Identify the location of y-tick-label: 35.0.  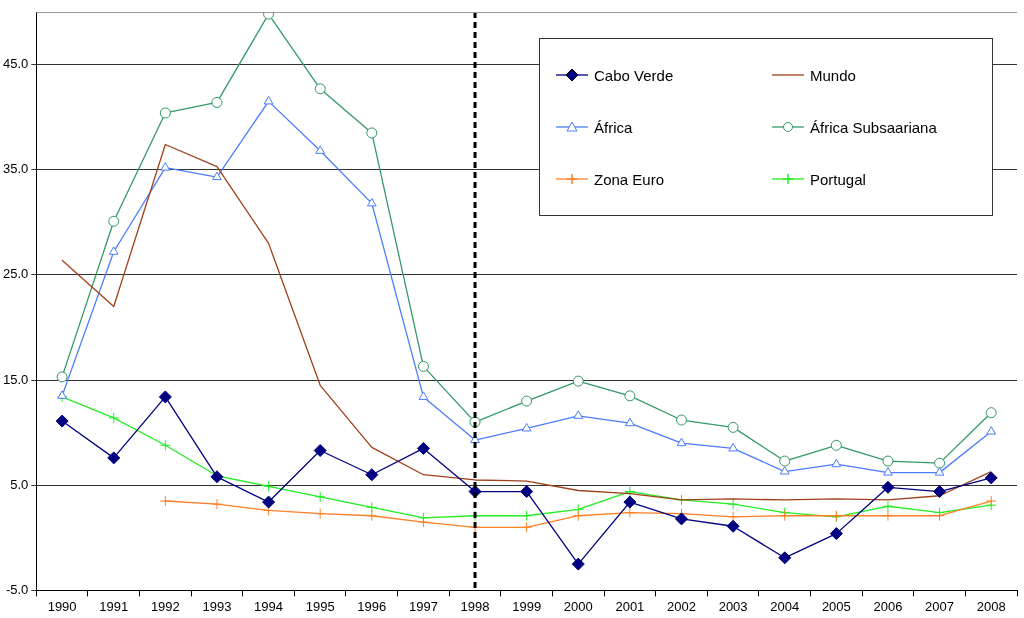
(15, 169).